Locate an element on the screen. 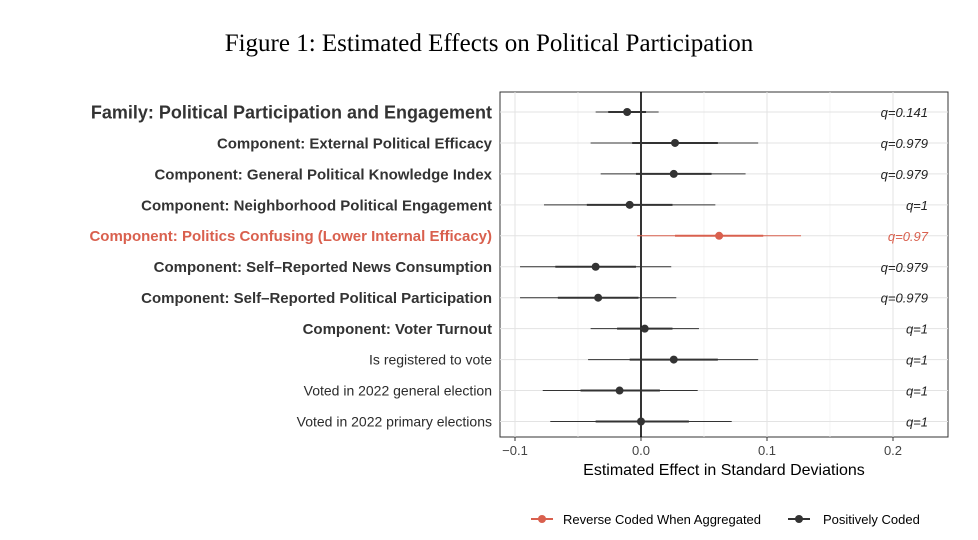  x-tick-label: −0.1 is located at coordinates (515, 450).